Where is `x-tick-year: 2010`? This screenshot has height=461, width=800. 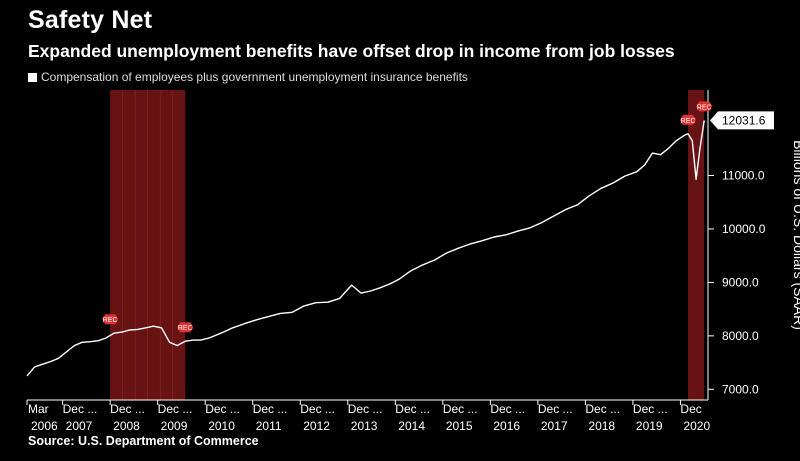
x-tick-year: 2010 is located at coordinates (221, 426).